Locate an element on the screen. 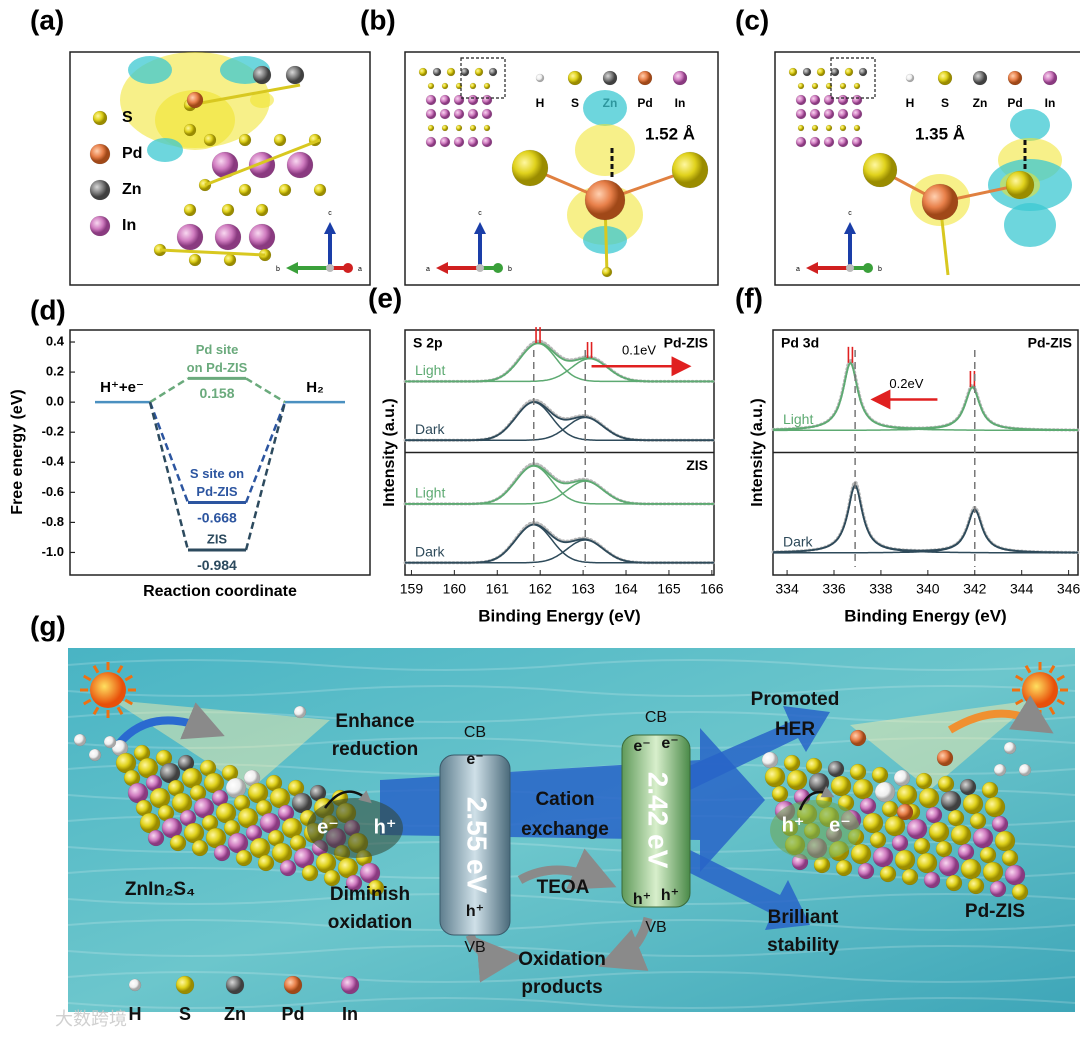  x-axis-label: Reaction coordinate is located at coordinates (220, 591).